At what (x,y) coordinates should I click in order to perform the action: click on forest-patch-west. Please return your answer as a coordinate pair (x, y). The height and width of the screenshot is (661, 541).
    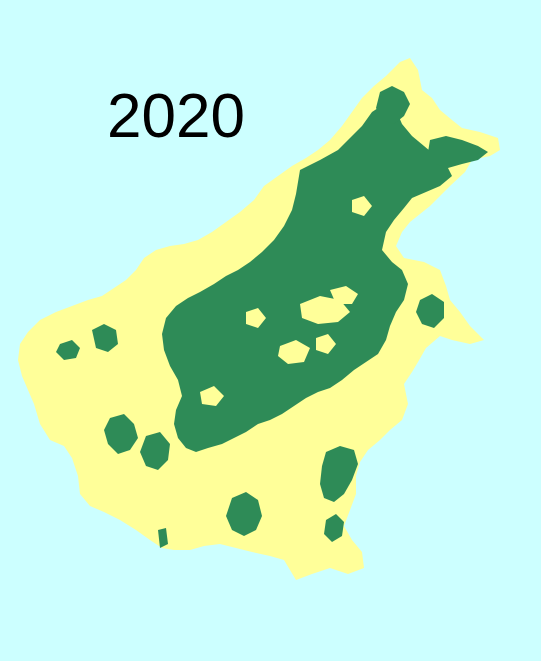
    Looking at the image, I should click on (68, 350).